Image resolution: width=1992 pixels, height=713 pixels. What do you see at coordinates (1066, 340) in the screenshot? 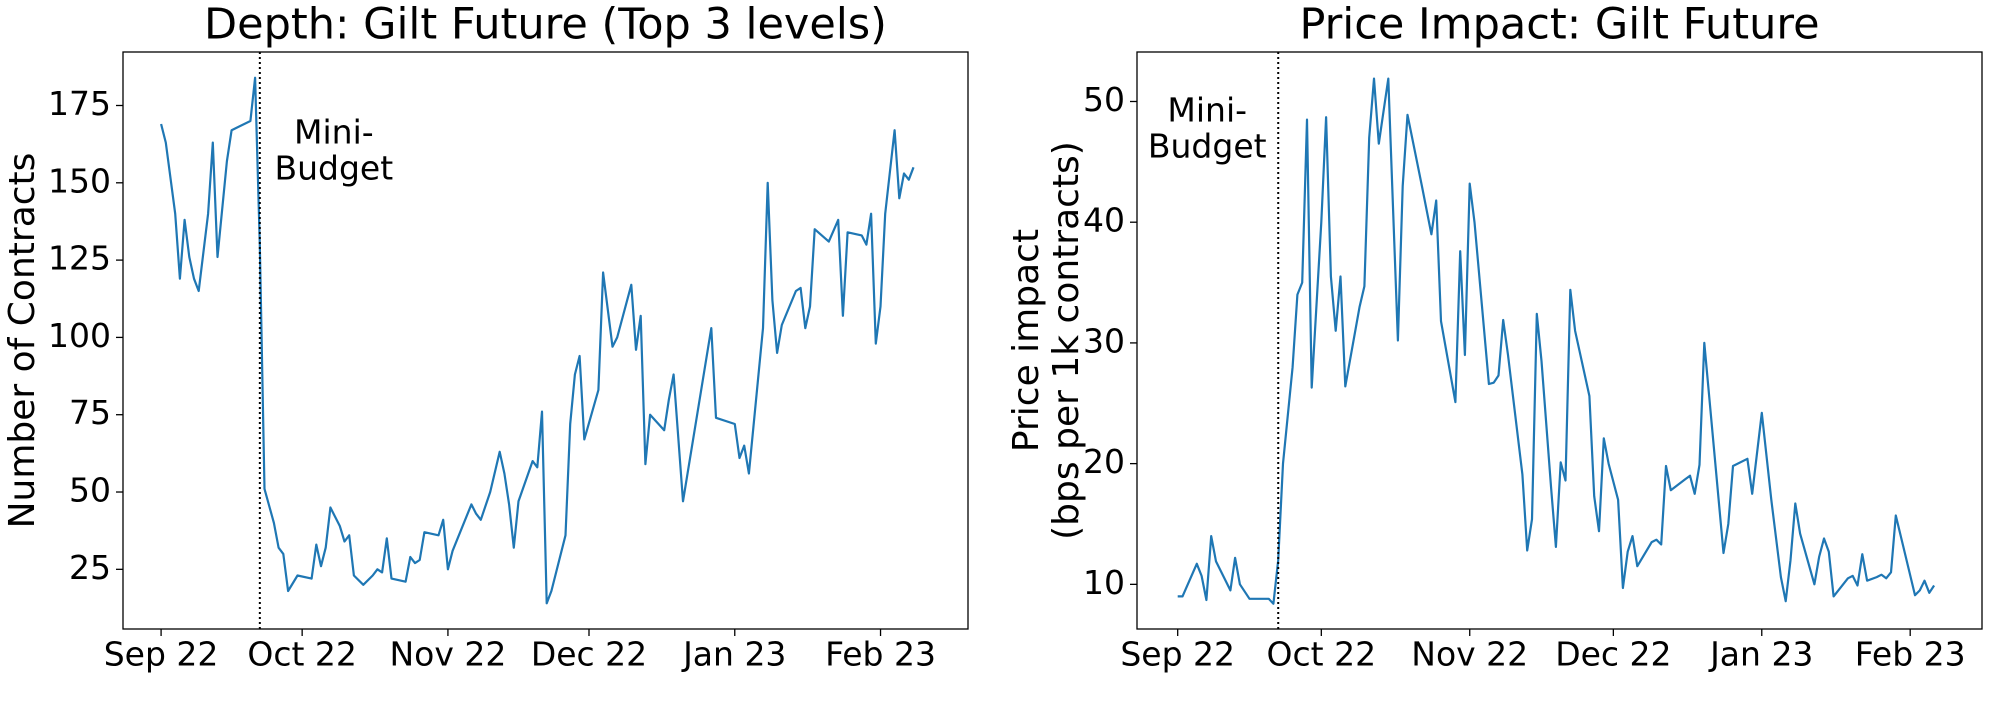
I see `y-axis-label: (bps per 1k contracts)` at bounding box center [1066, 340].